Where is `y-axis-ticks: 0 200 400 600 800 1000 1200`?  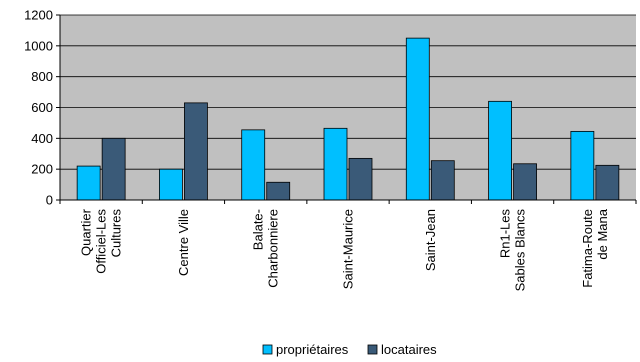 y-axis-ticks: 0 200 400 600 800 1000 1200 is located at coordinates (42, 108).